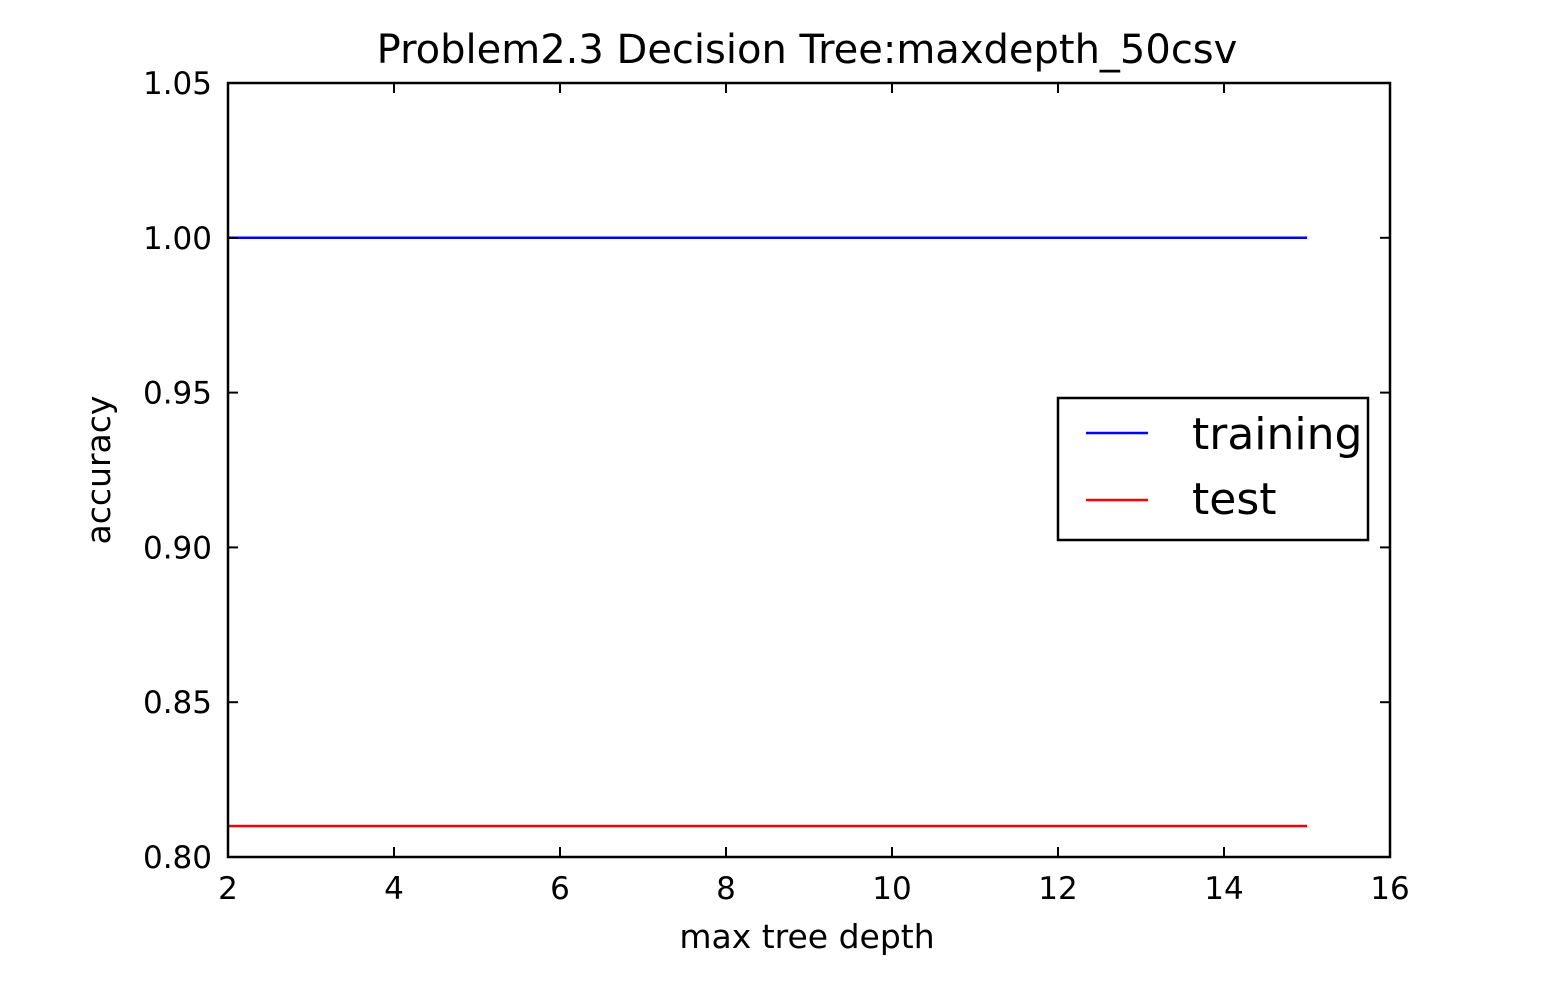 This screenshot has width=1544, height=982. What do you see at coordinates (177, 239) in the screenshot?
I see `y-tick-label: 1.00` at bounding box center [177, 239].